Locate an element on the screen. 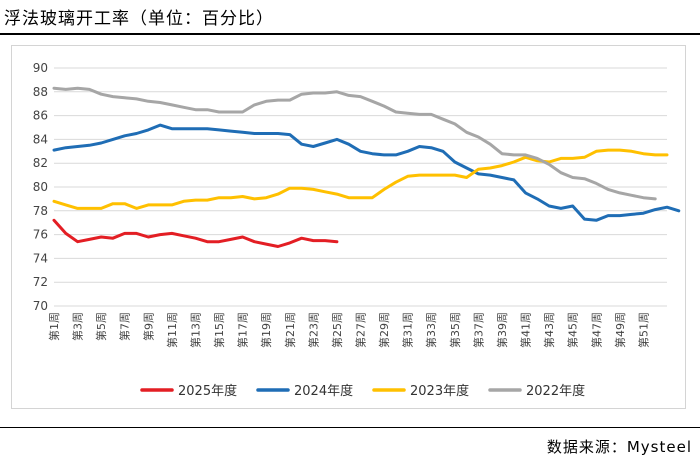 The width and height of the screenshot is (700, 465). x-tick-label: 第11周 is located at coordinates (172, 330).